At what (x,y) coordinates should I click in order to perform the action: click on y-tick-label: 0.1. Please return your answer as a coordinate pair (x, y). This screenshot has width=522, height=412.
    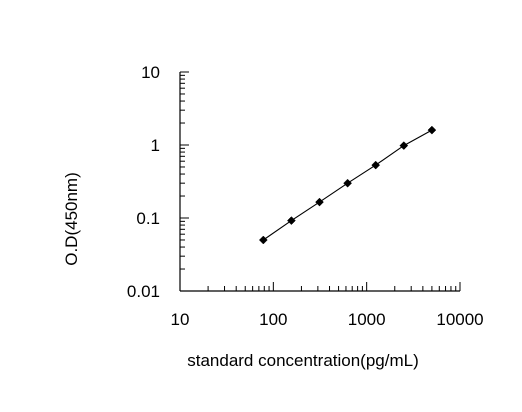
    Looking at the image, I should click on (148, 218).